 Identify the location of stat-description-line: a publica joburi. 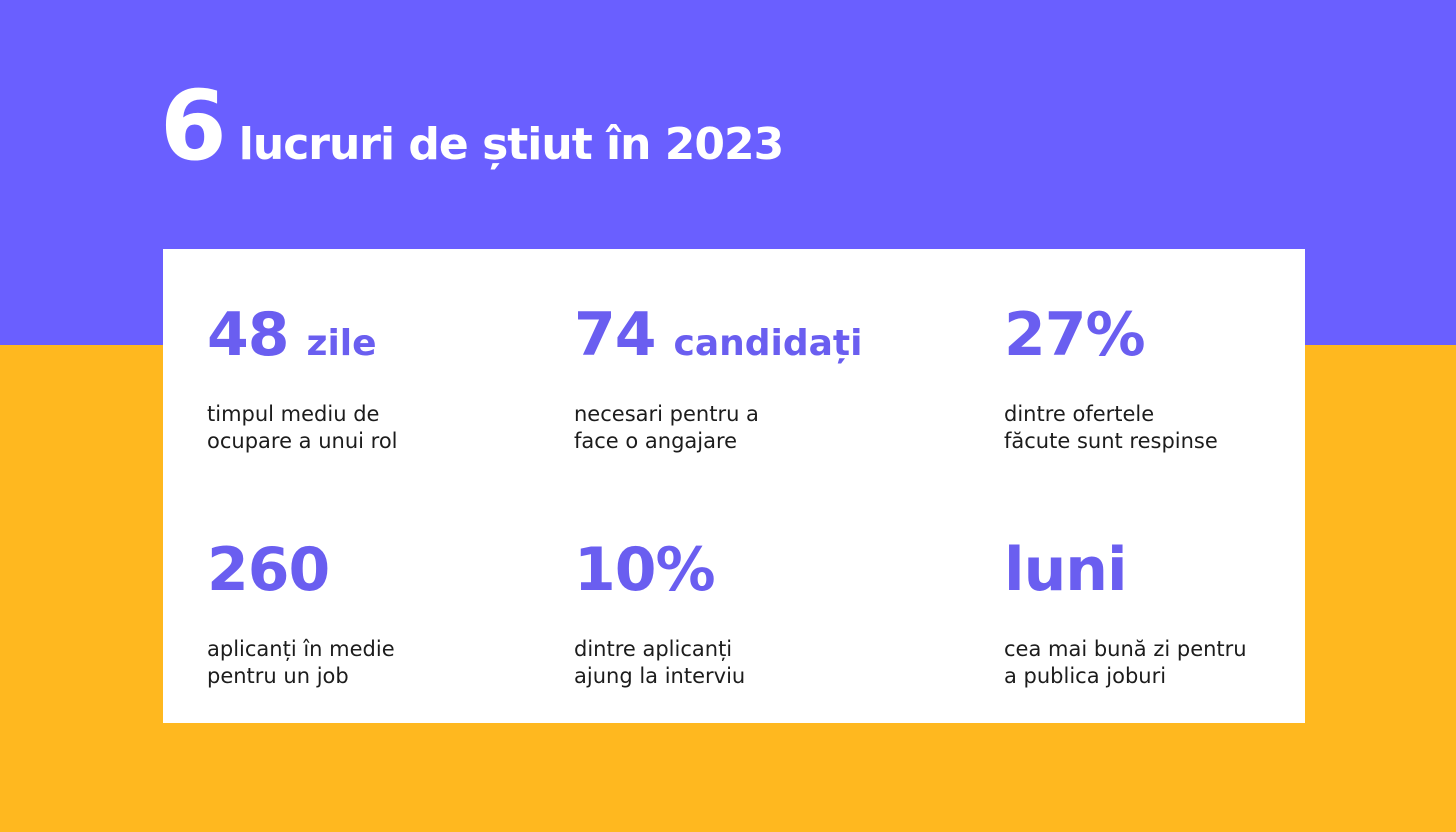
(1085, 676).